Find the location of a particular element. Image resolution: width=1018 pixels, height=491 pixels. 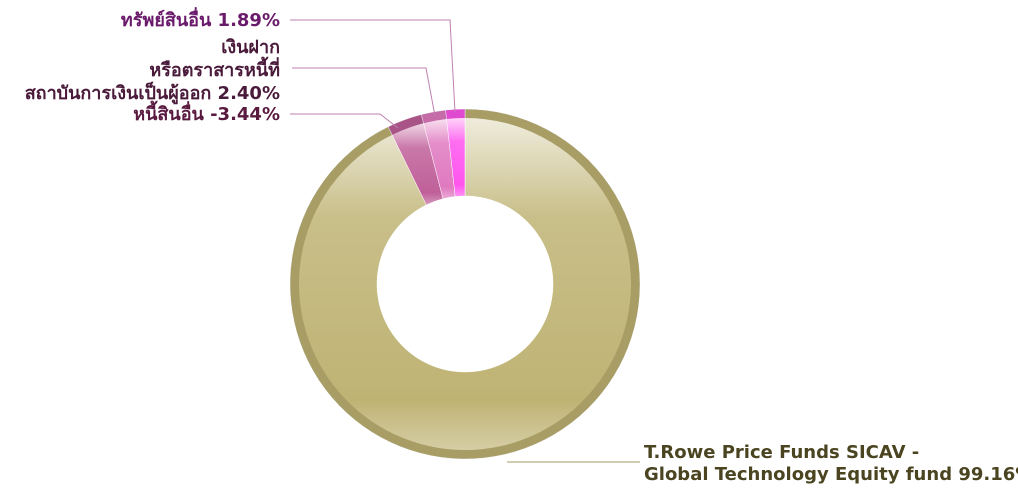

slice-label-line: ทรัพย์สินอื่น 1.89% is located at coordinates (200, 19).